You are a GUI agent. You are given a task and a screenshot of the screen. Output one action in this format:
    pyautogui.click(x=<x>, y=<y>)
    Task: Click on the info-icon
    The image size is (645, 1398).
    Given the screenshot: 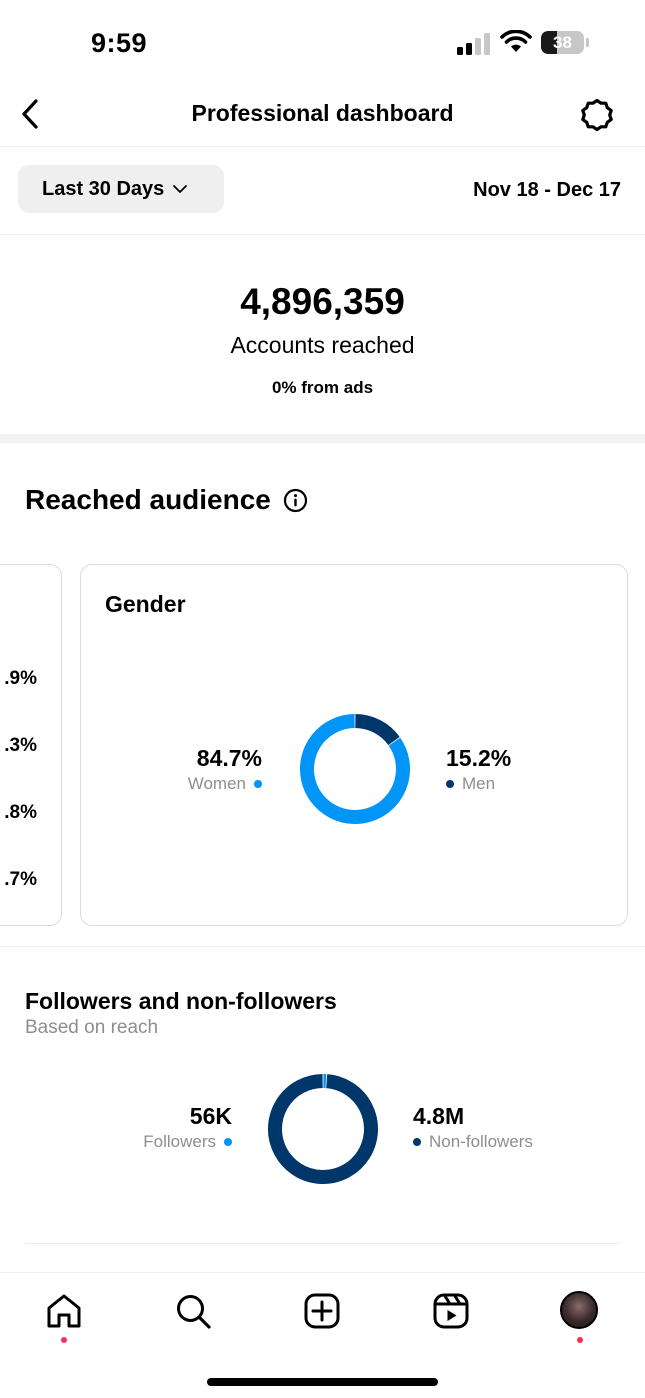 What is the action you would take?
    pyautogui.click(x=295, y=500)
    